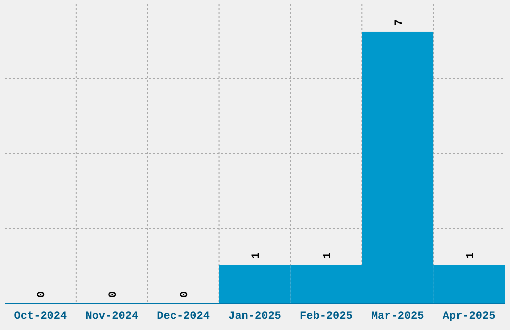 This screenshot has height=330, width=510. I want to click on x-tick-label: Feb-2025, so click(327, 317).